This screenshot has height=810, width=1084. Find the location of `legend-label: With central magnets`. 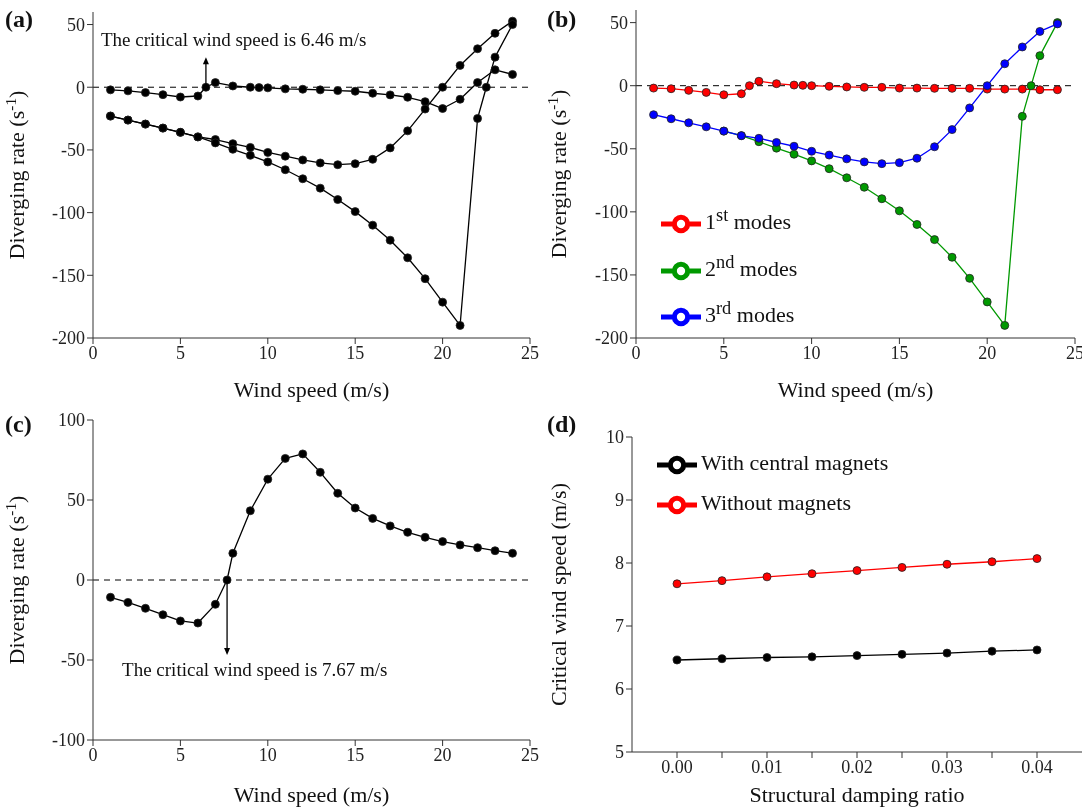

legend-label: With central magnets is located at coordinates (795, 463).